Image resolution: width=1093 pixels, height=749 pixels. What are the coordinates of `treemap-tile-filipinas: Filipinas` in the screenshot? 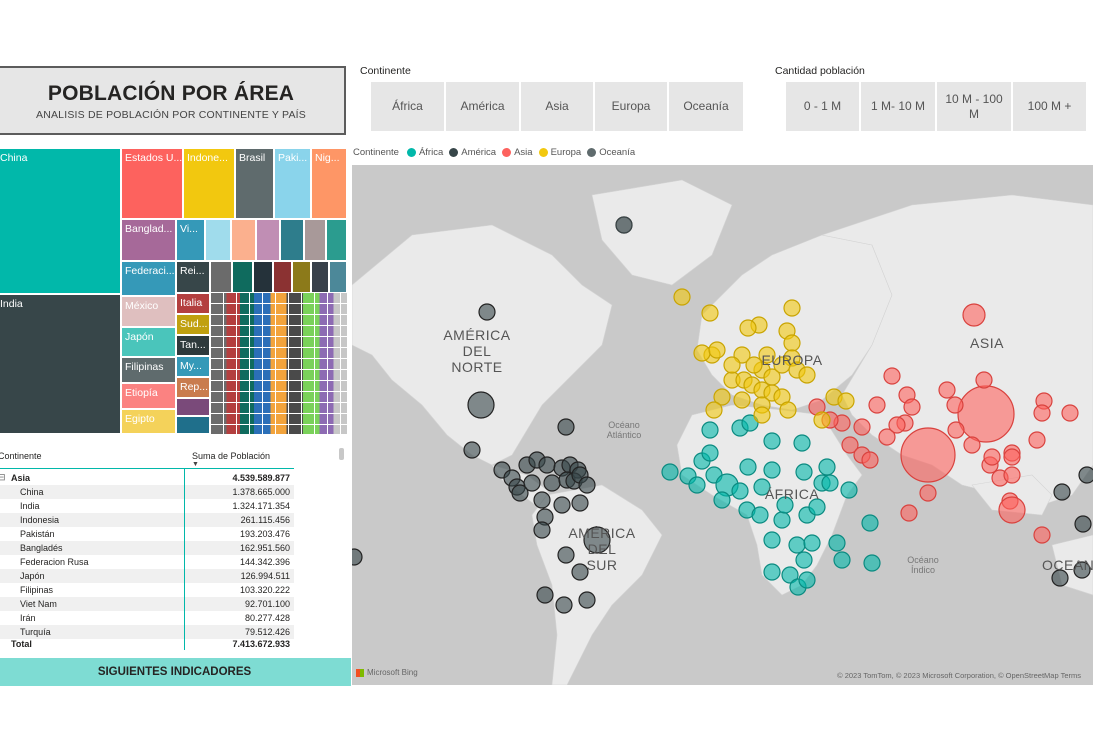 It's located at (148, 370).